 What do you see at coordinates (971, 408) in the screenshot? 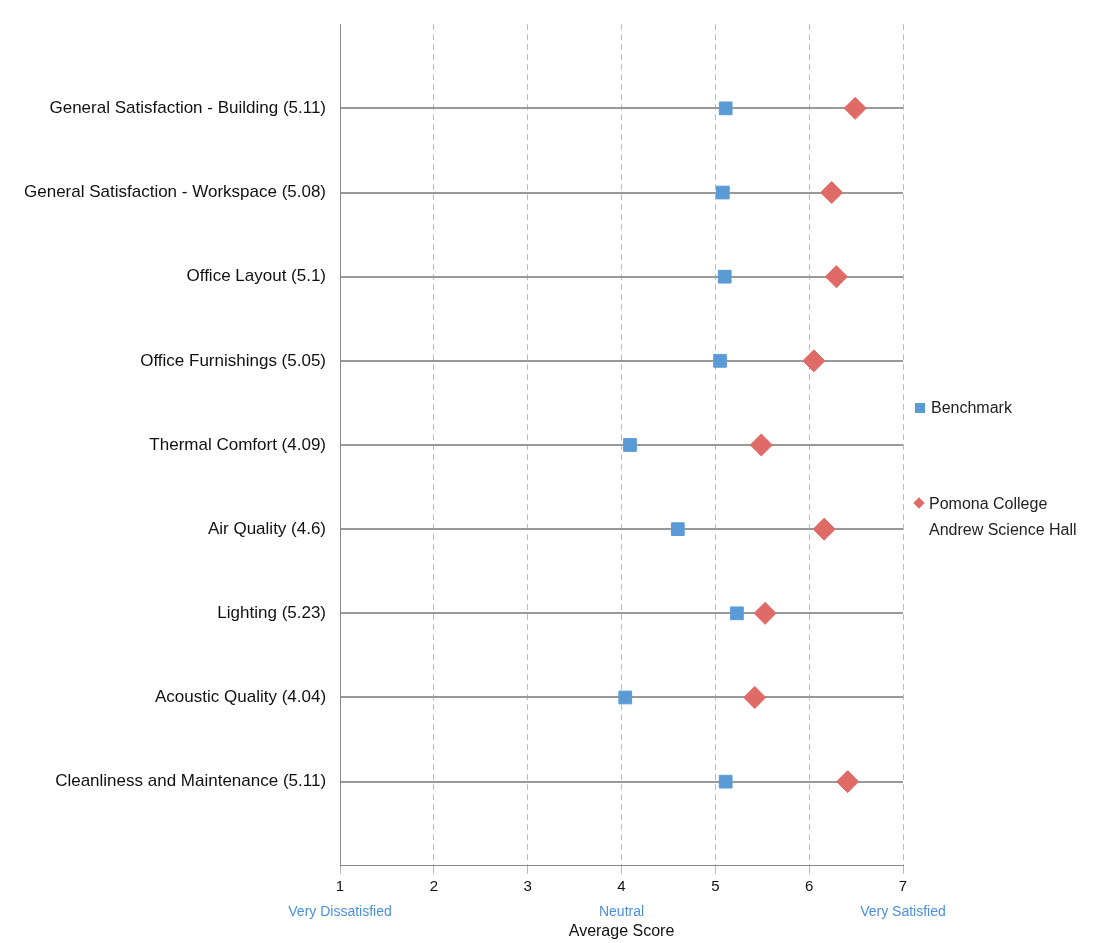
I see `legend-label: Benchmark` at bounding box center [971, 408].